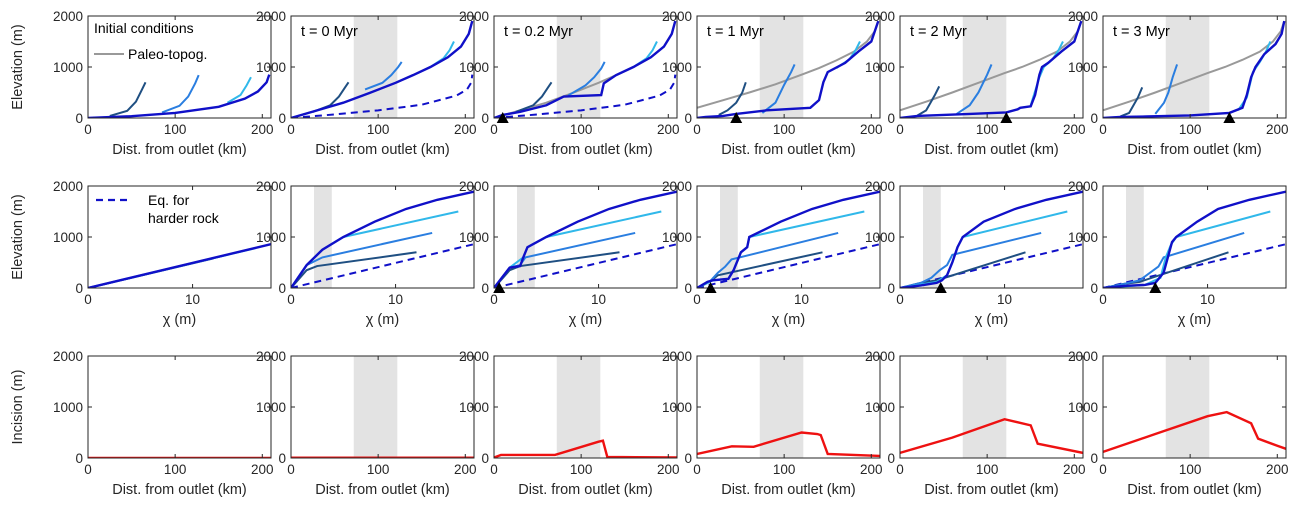 Image resolution: width=1291 pixels, height=510 pixels. Describe the element at coordinates (538, 32) in the screenshot. I see `panel-title: t = 0.2 Myr` at that location.